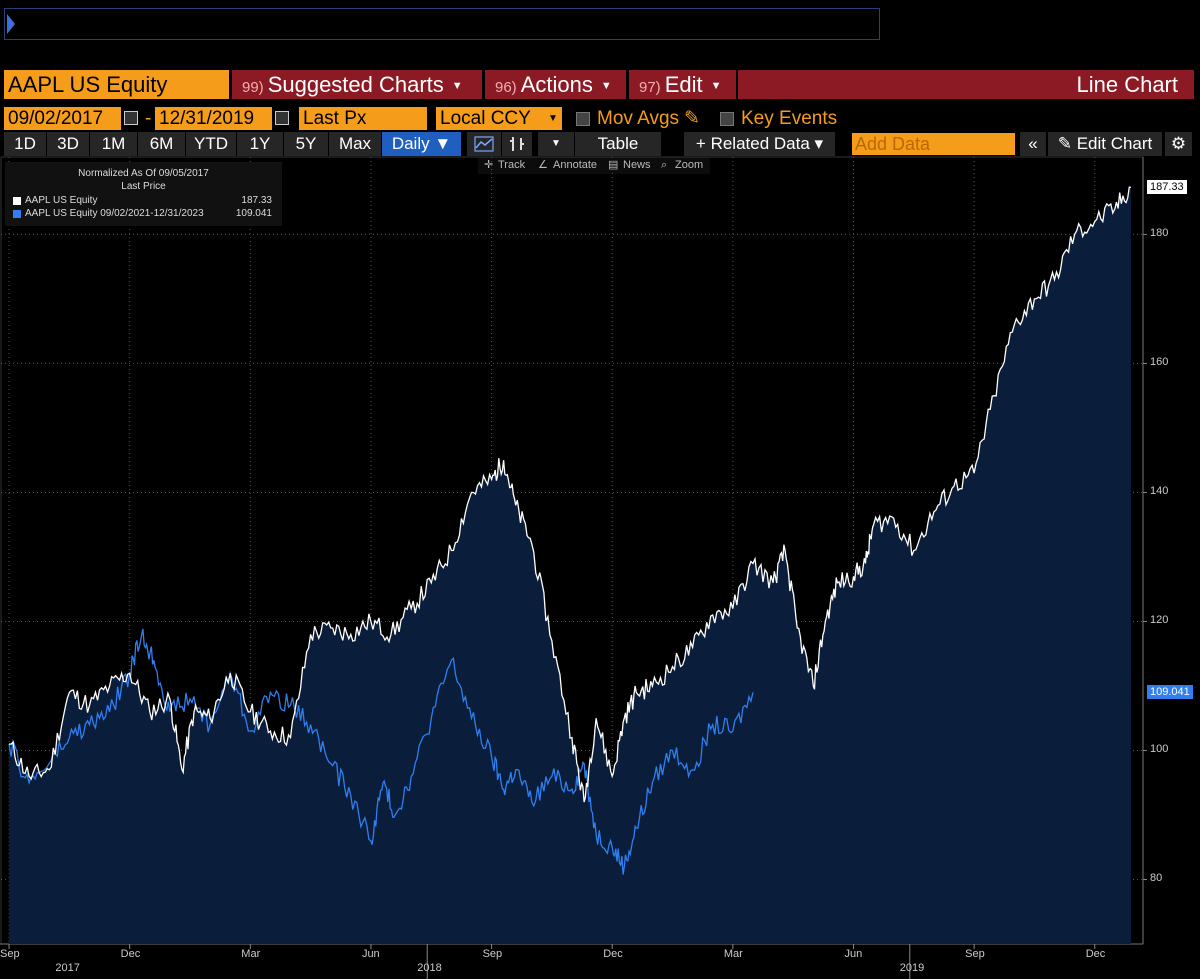  I want to click on legend-value-series-2: 109.041, so click(253, 213).